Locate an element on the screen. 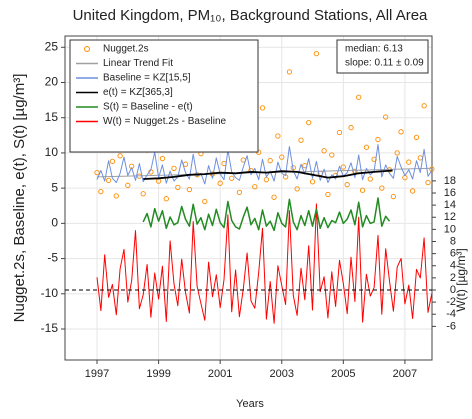  annotation-text: slope: 0.11 ± 0.09 is located at coordinates (384, 63).